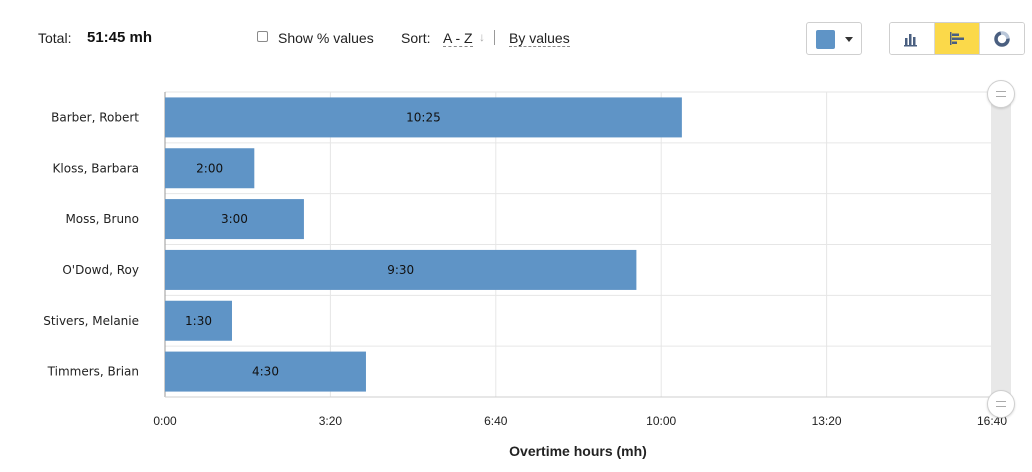 The width and height of the screenshot is (1032, 472). I want to click on bar-value-label: 9:30, so click(400, 270).